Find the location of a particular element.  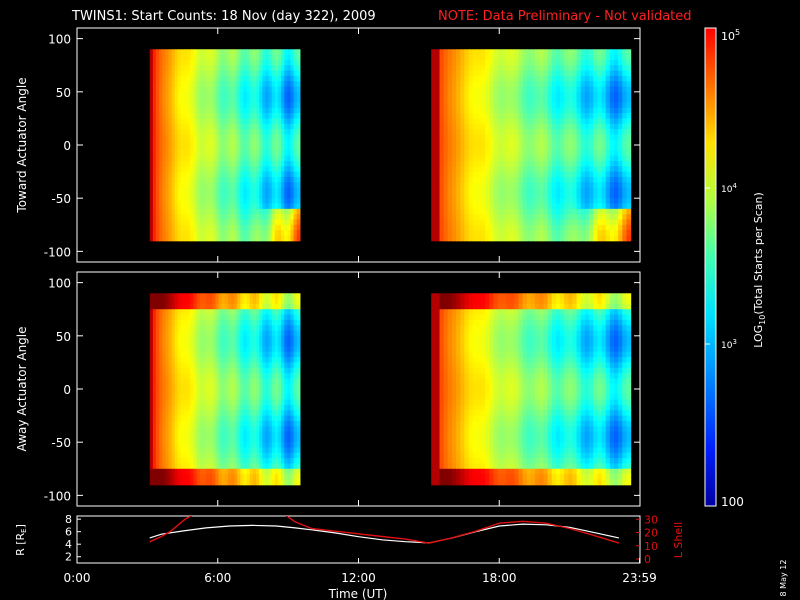

x-tick-label-3: 18:00 is located at coordinates (499, 578).